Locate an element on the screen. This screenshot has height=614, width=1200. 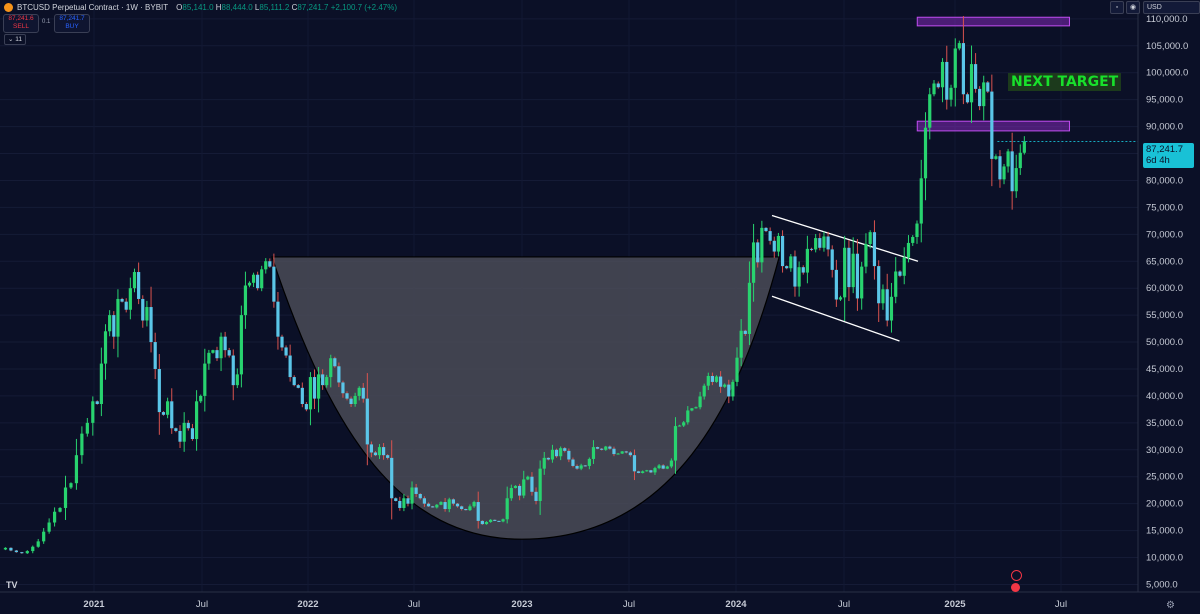
earnings-event-icon is located at coordinates (1015, 587).